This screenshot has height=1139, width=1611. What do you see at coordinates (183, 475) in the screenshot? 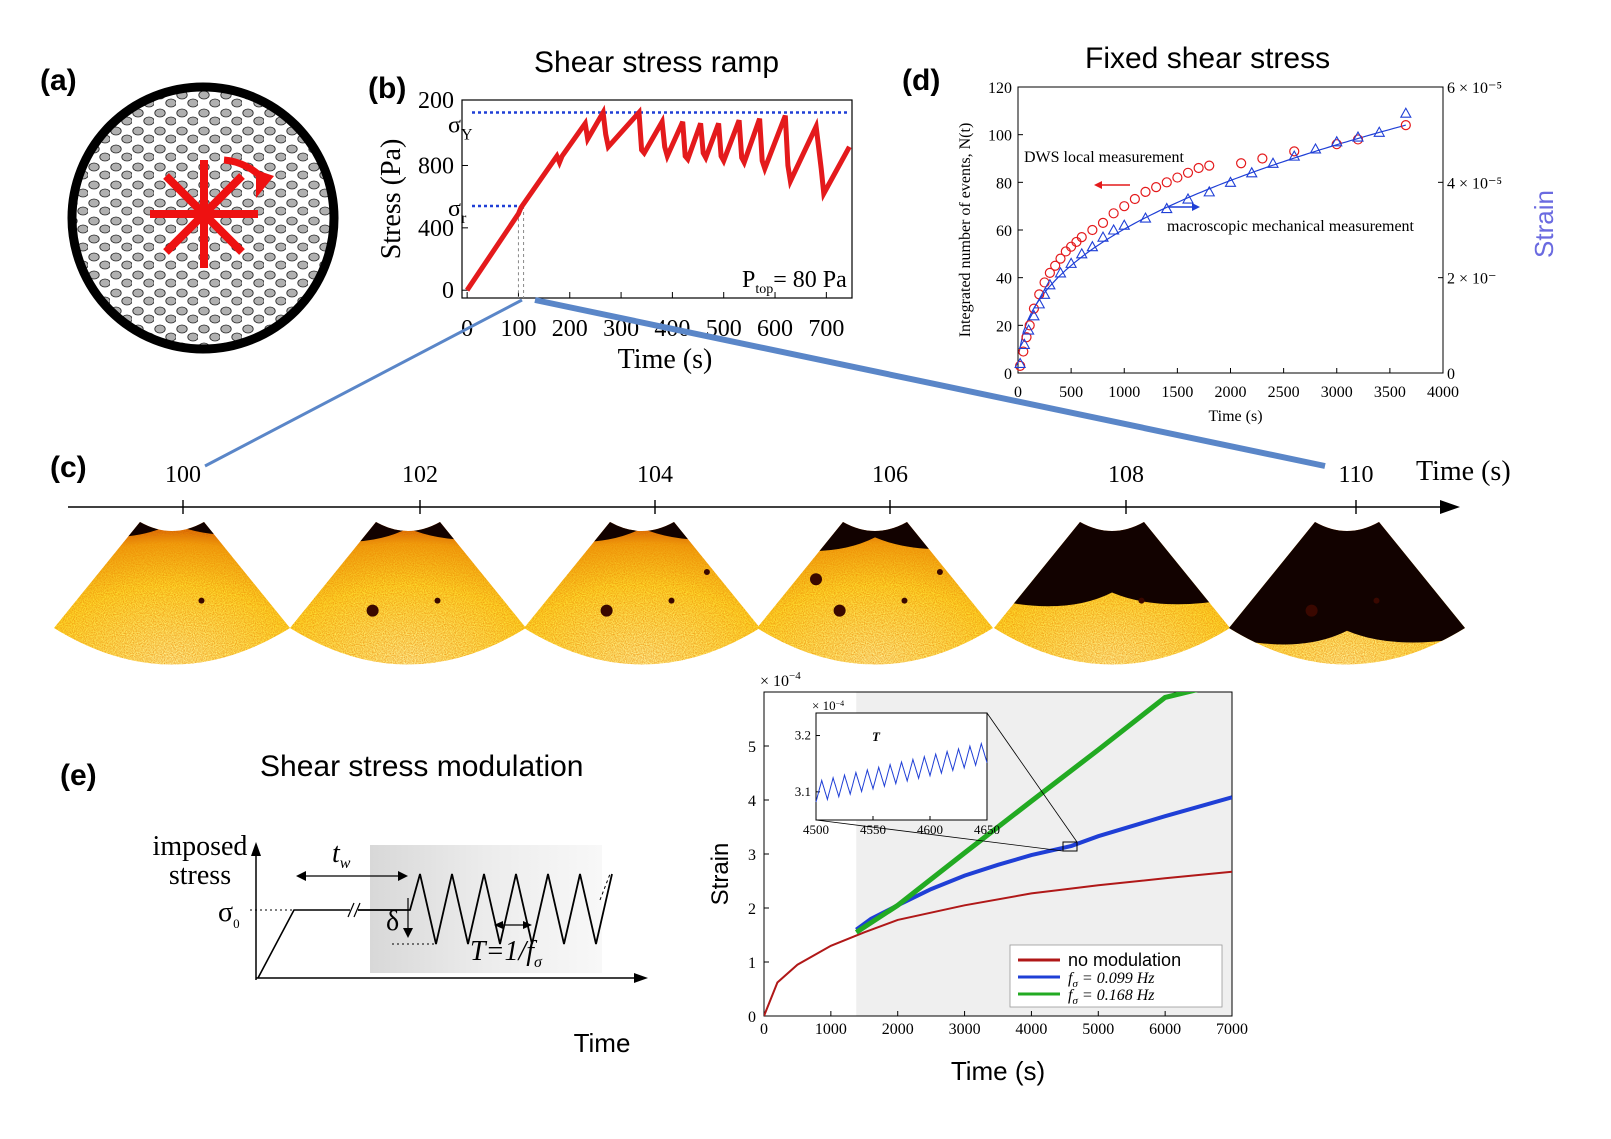
I see `c-time-tick-label: 100` at bounding box center [183, 475].